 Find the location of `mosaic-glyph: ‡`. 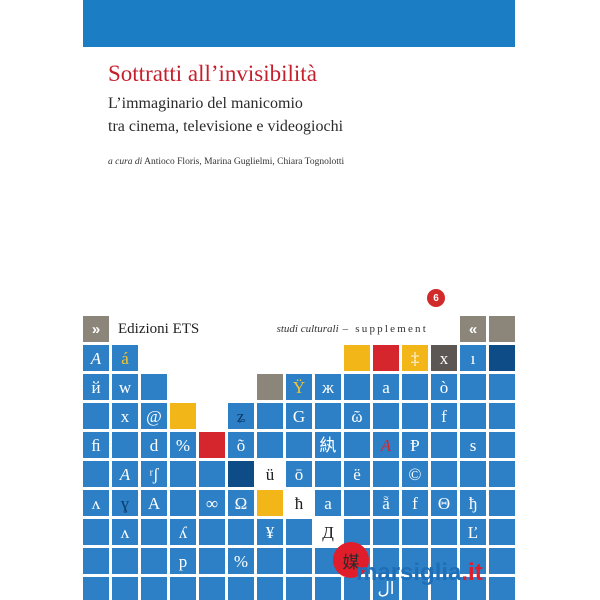

mosaic-glyph: ‡ is located at coordinates (415, 358).